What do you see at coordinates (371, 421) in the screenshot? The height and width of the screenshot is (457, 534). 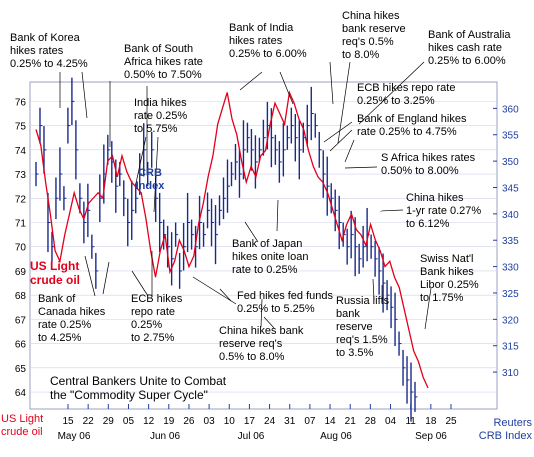 I see `x-tick-label: 28` at bounding box center [371, 421].